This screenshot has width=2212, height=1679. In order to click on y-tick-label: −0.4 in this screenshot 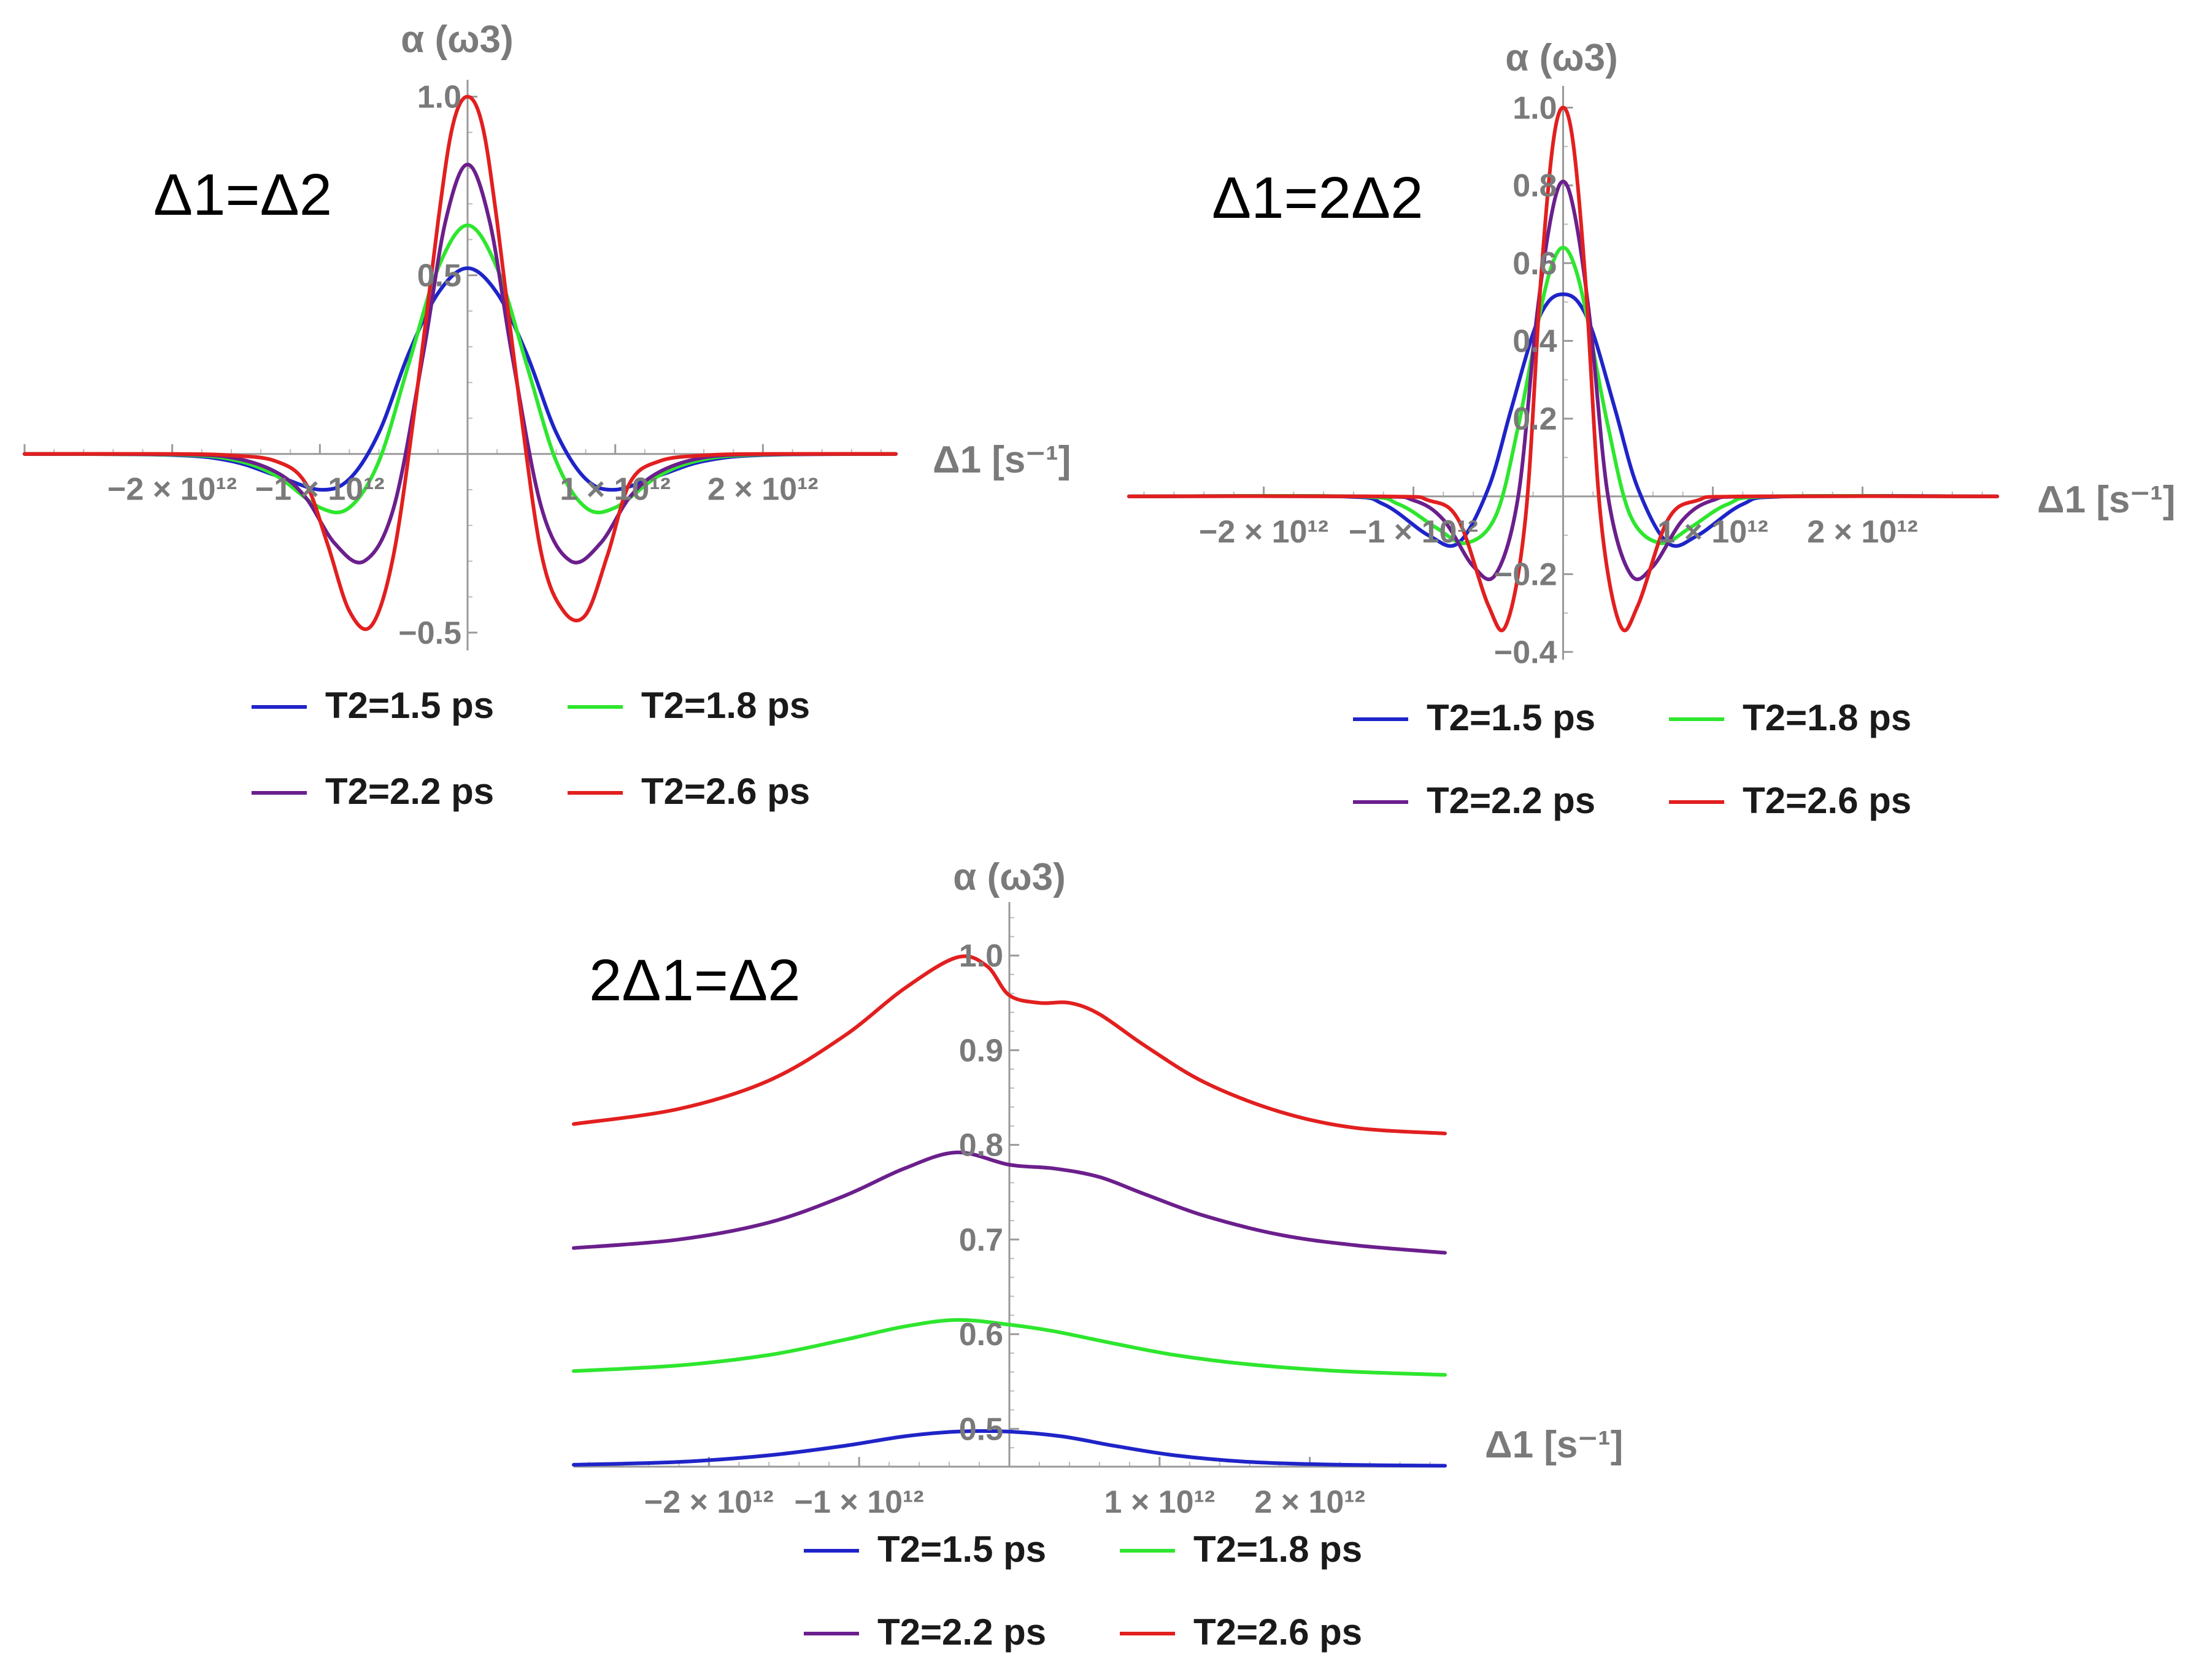, I will do `click(1525, 652)`.